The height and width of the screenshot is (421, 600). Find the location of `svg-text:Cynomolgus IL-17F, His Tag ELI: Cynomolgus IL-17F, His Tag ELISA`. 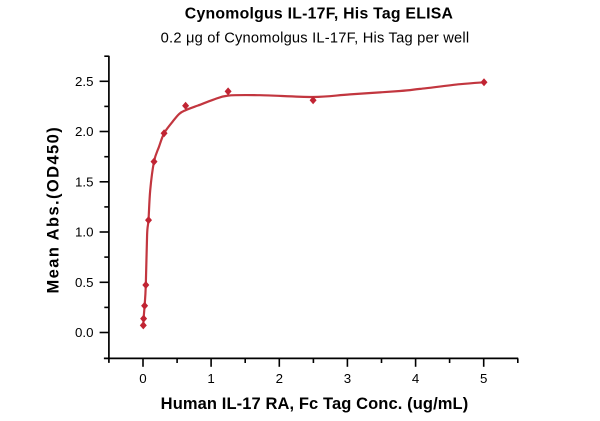

svg-text:Cynomolgus IL-17F, His Tag ELI: Cynomolgus IL-17F, His Tag ELISA is located at coordinates (319, 14).